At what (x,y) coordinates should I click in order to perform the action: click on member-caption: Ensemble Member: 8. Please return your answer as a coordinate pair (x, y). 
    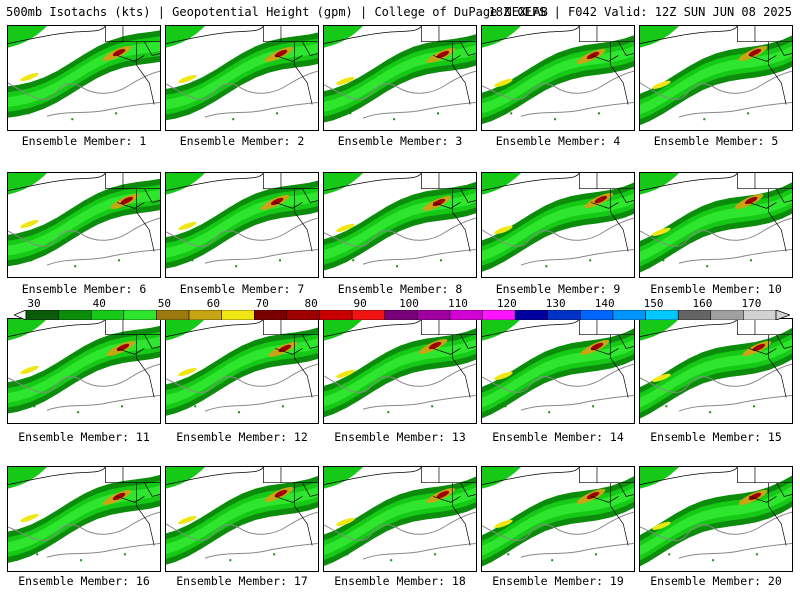
    Looking at the image, I should click on (400, 289).